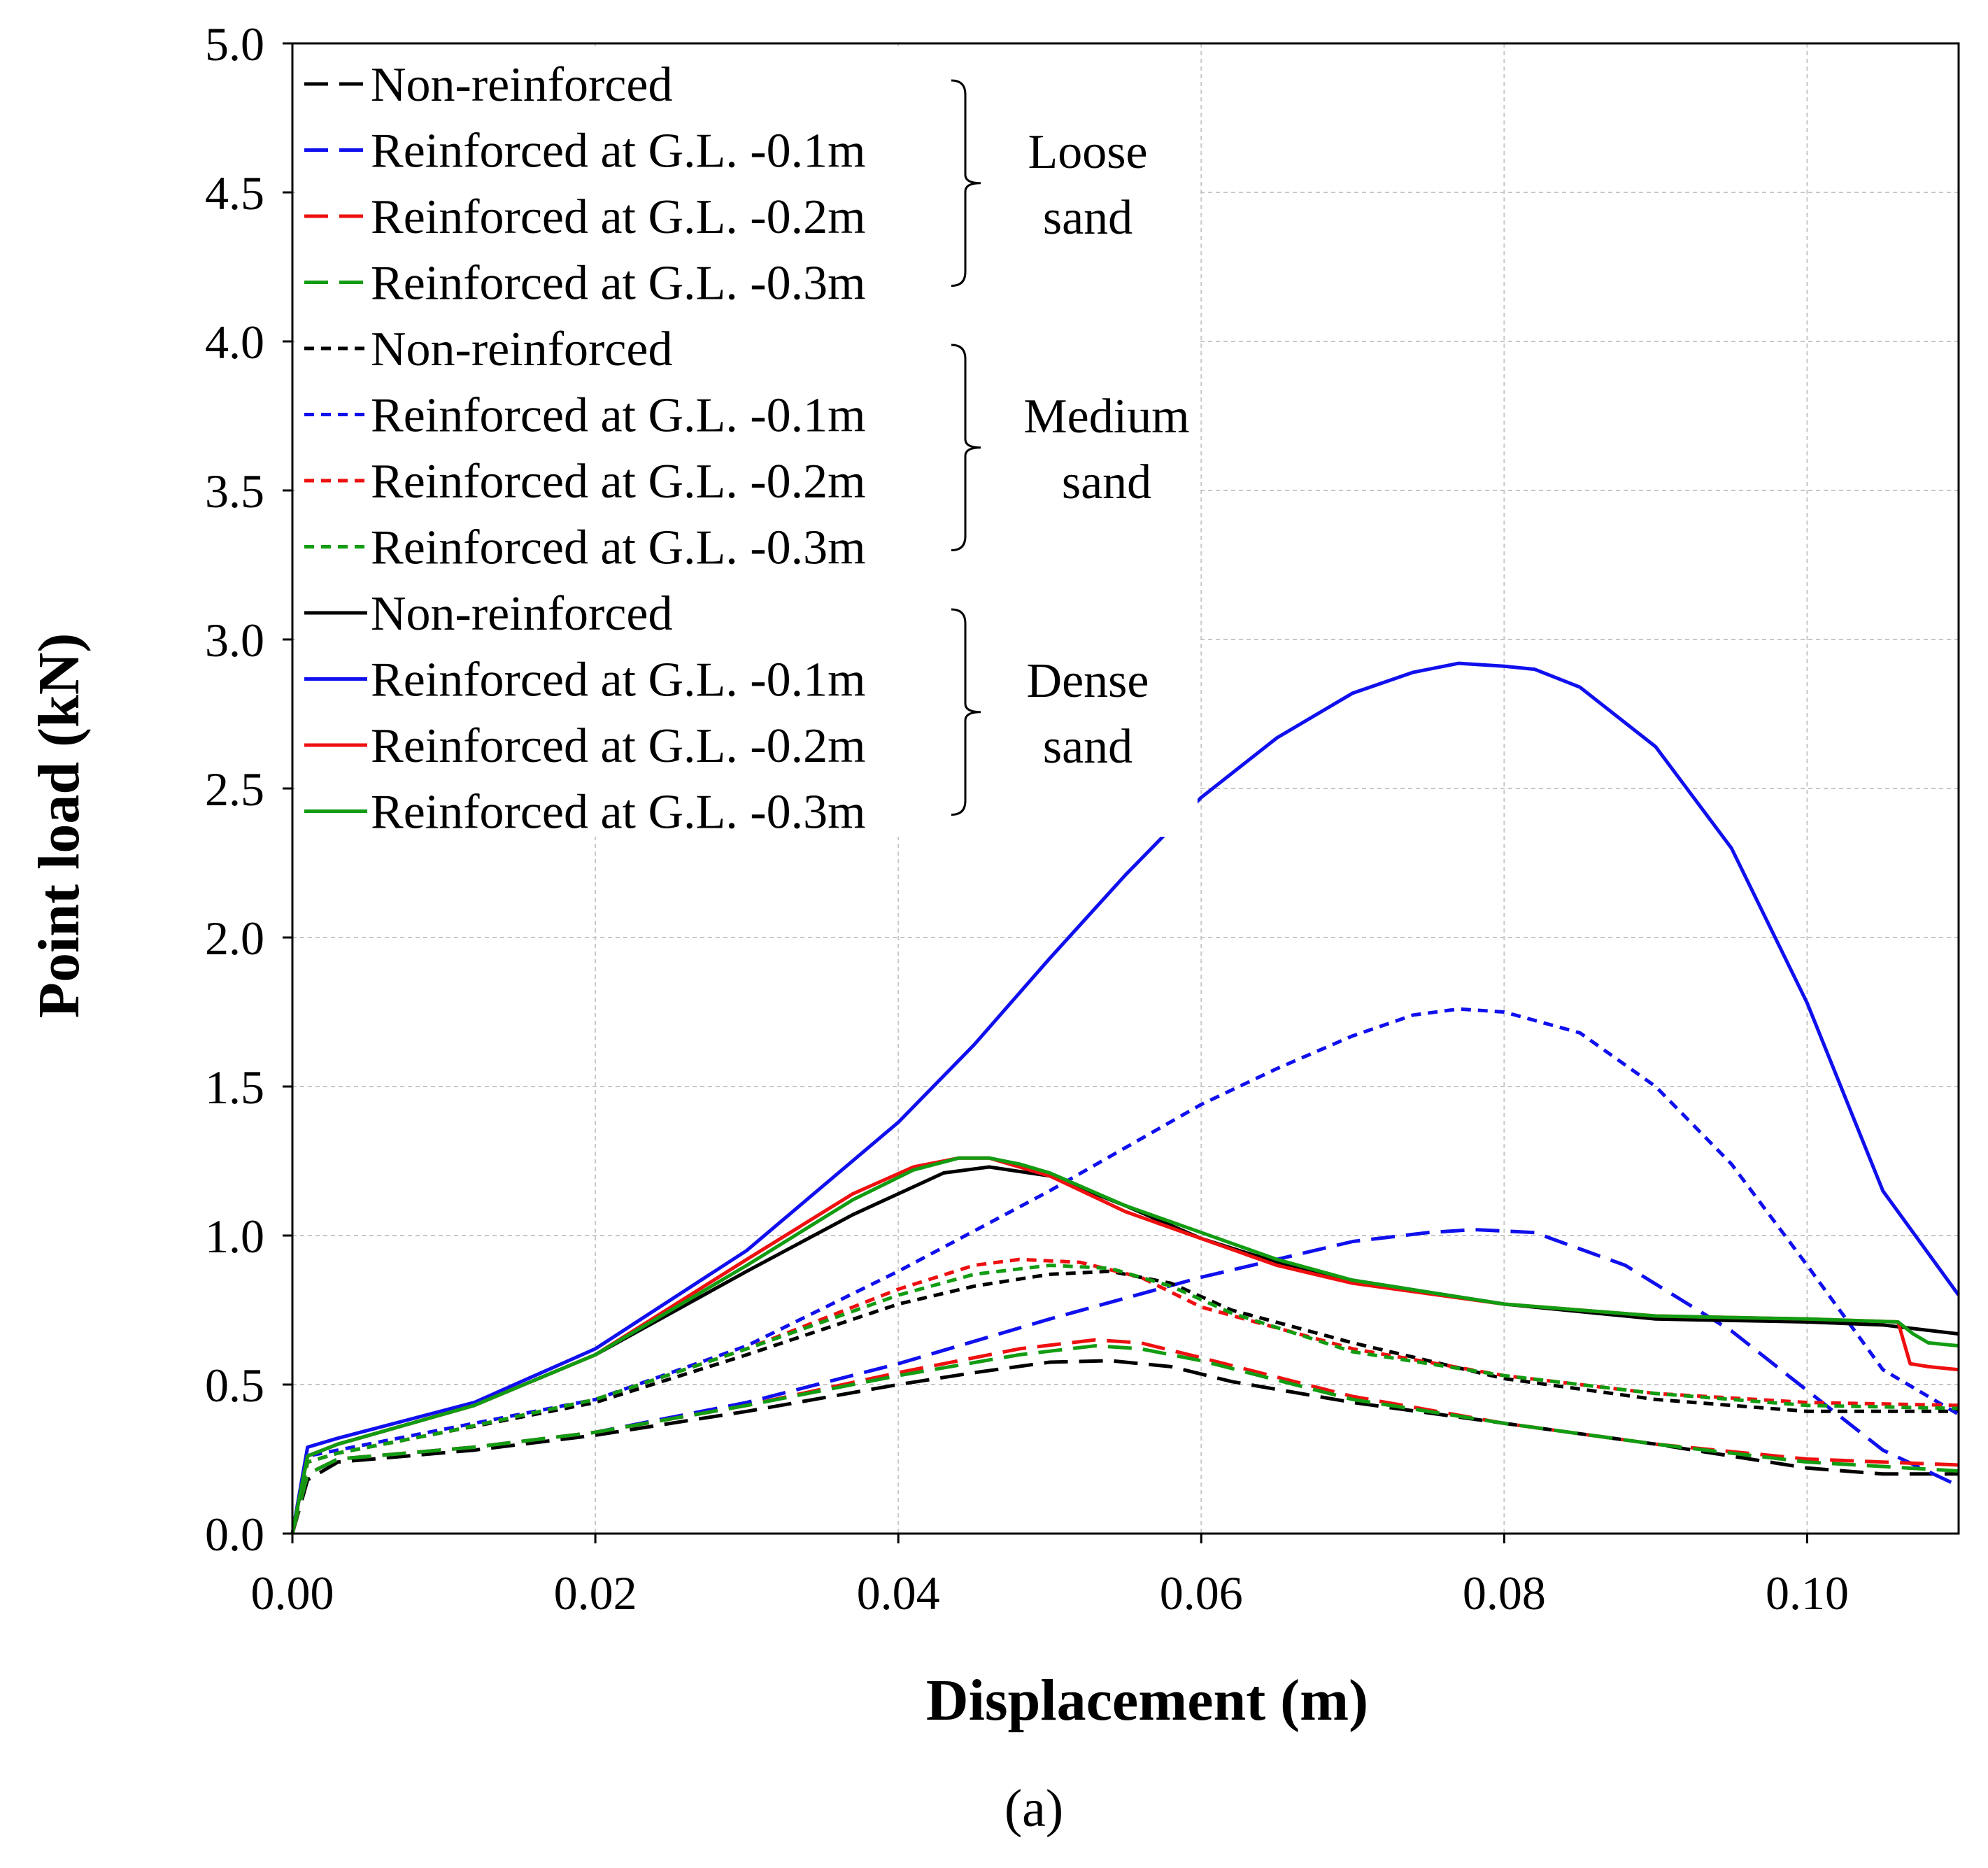  Describe the element at coordinates (619, 548) in the screenshot. I see `legend-label-7: Reinforced at G.L. -0.3m` at that location.